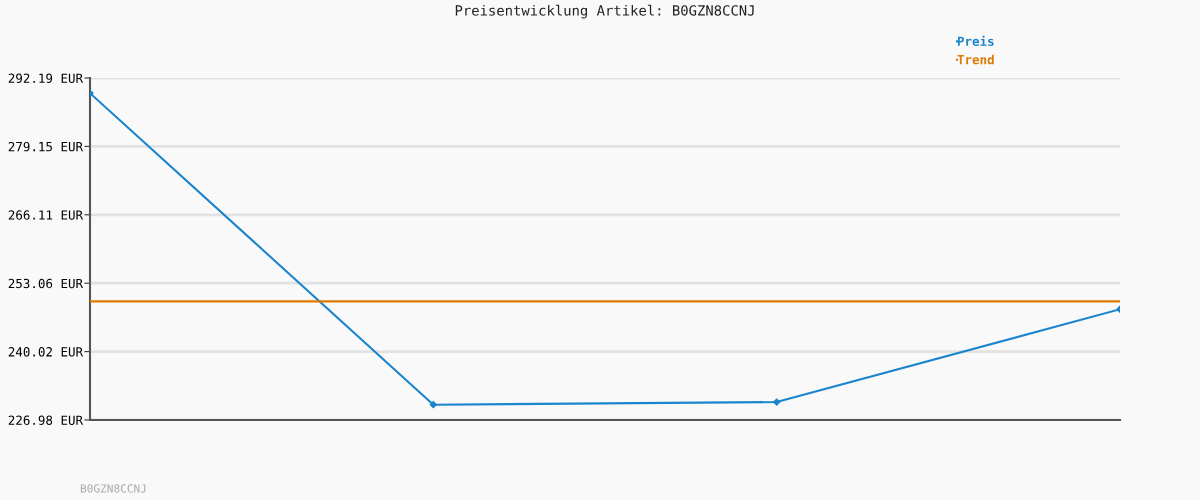  I want to click on y-tick-label: 266.11 EUR, so click(46, 215).